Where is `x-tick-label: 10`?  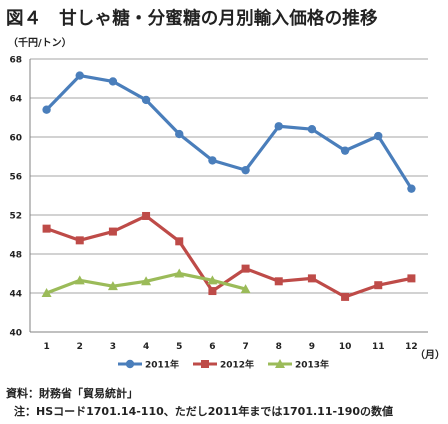
x-tick-label: 10 is located at coordinates (345, 347).